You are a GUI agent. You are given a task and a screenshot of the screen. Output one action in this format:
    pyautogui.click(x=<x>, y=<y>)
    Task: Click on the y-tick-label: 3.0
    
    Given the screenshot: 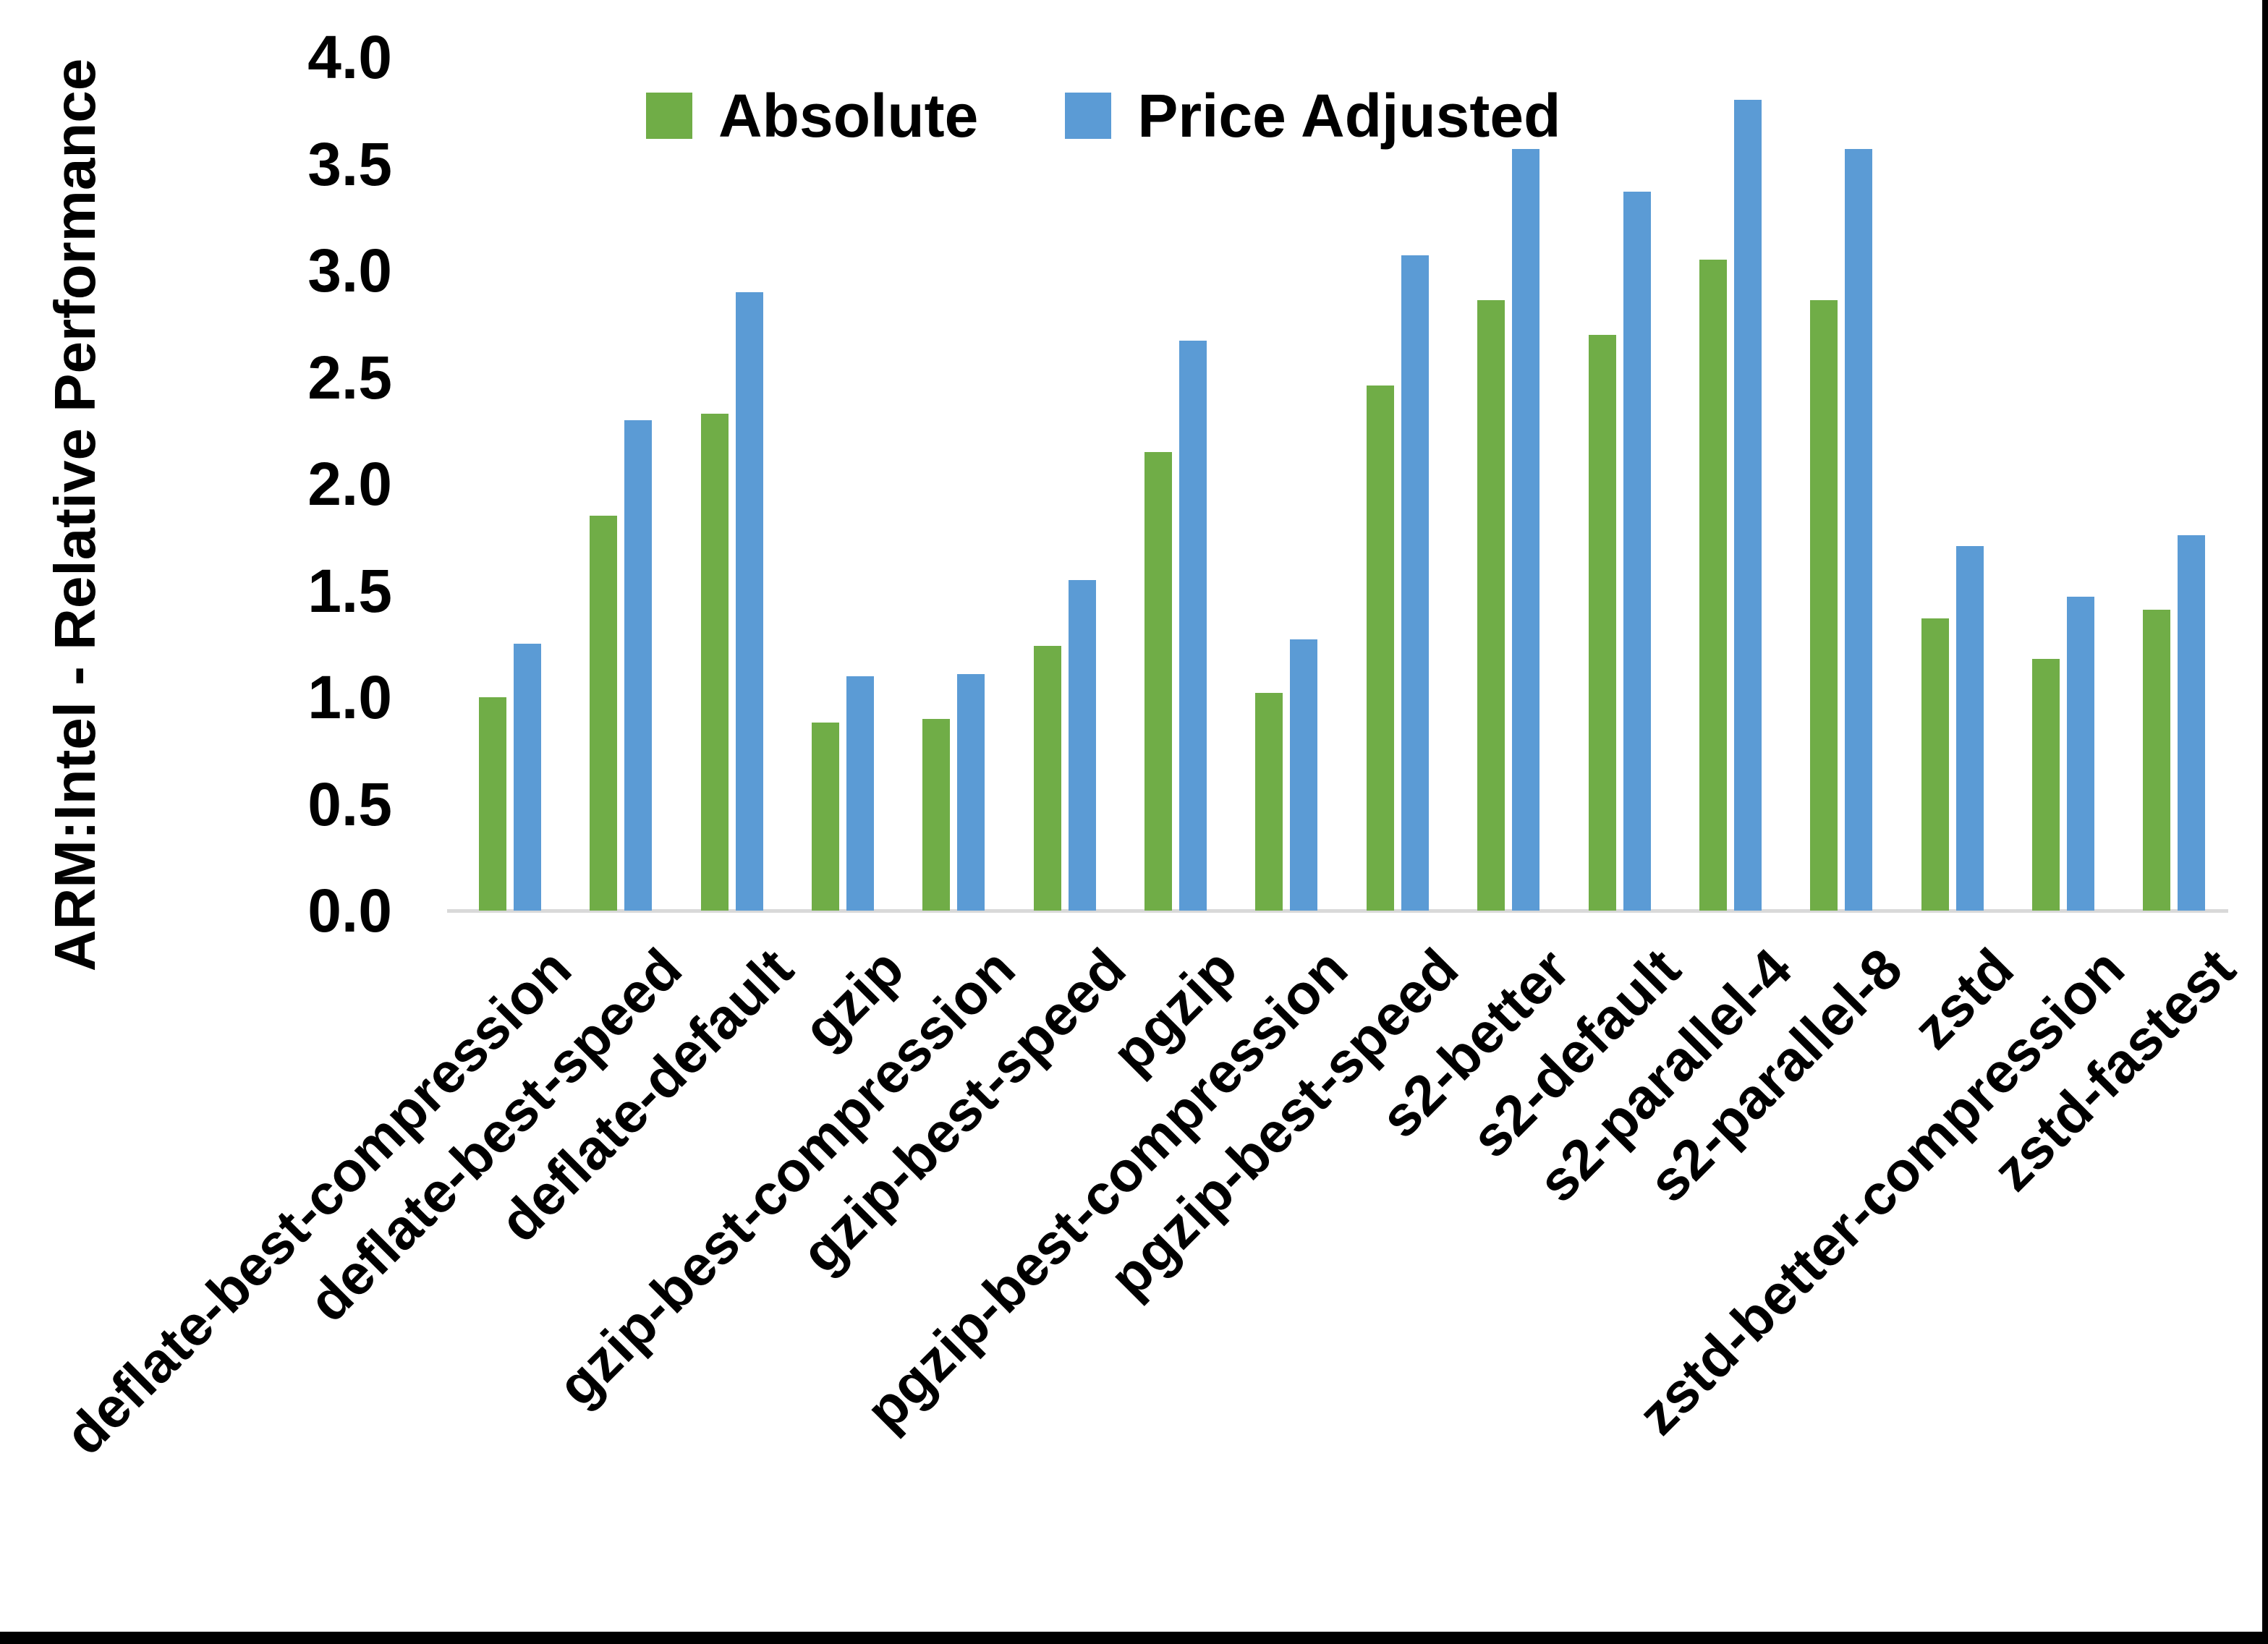 What is the action you would take?
    pyautogui.click(x=349, y=270)
    